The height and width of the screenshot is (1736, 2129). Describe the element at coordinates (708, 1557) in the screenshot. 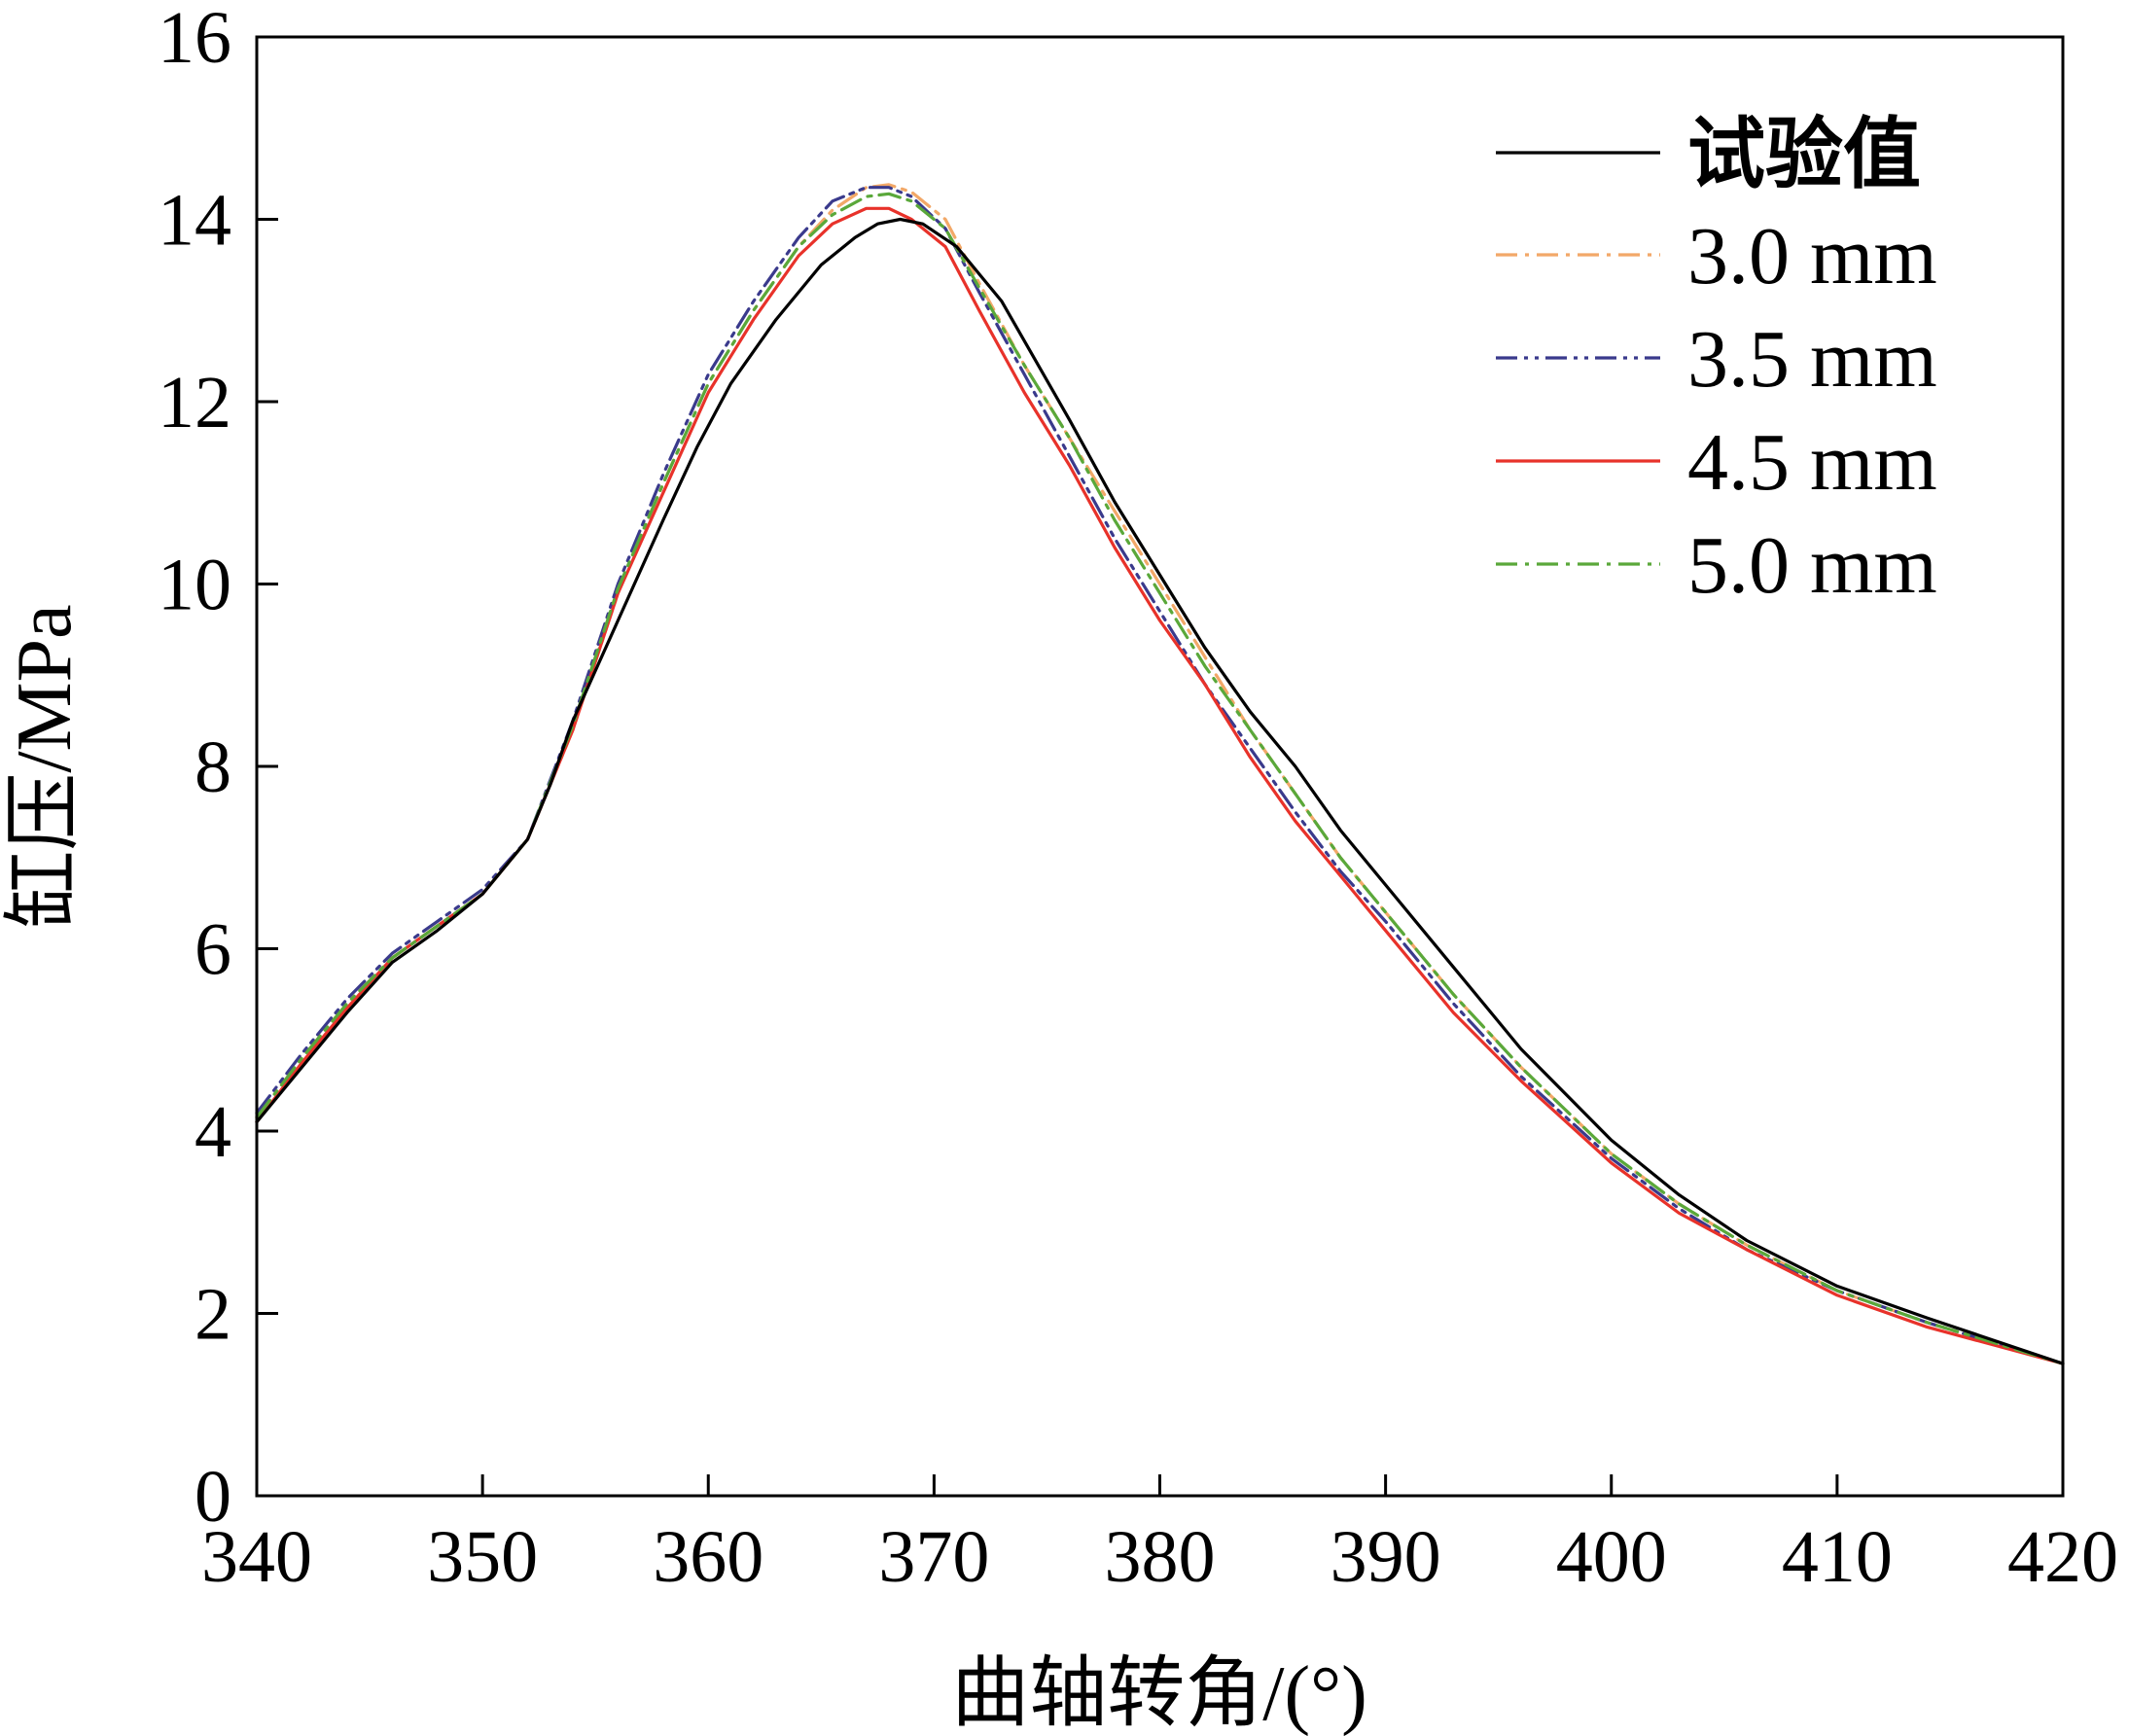

I see `x-tick-label: 360` at that location.